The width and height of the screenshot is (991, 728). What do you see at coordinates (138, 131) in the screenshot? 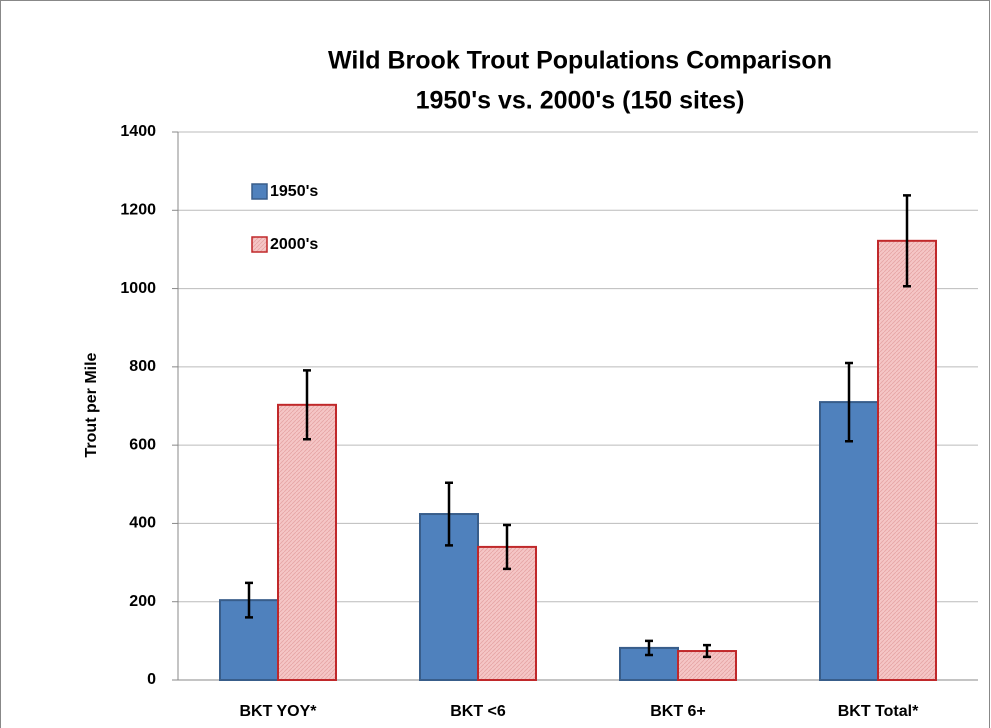
I see `y-tick-label: 1400` at bounding box center [138, 131].